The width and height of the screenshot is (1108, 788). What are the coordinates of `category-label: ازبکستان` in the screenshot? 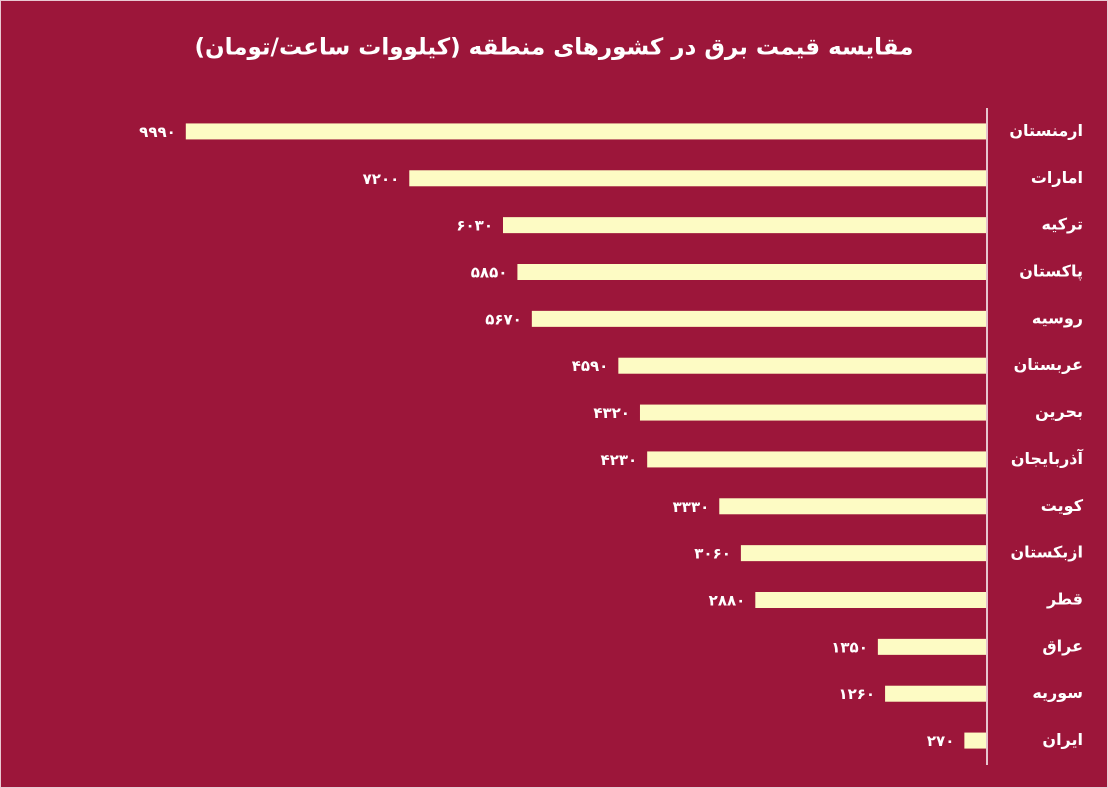 It's located at (1047, 552).